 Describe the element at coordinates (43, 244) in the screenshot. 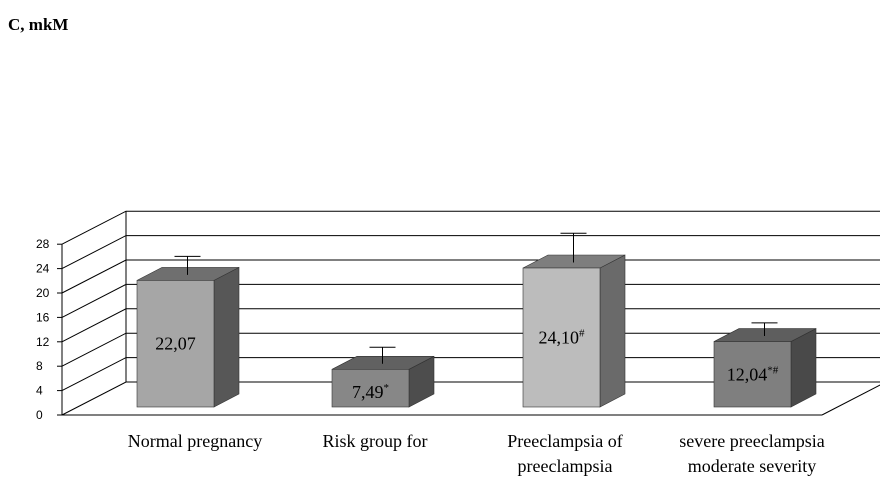

I see `y-tick-label: 28` at that location.